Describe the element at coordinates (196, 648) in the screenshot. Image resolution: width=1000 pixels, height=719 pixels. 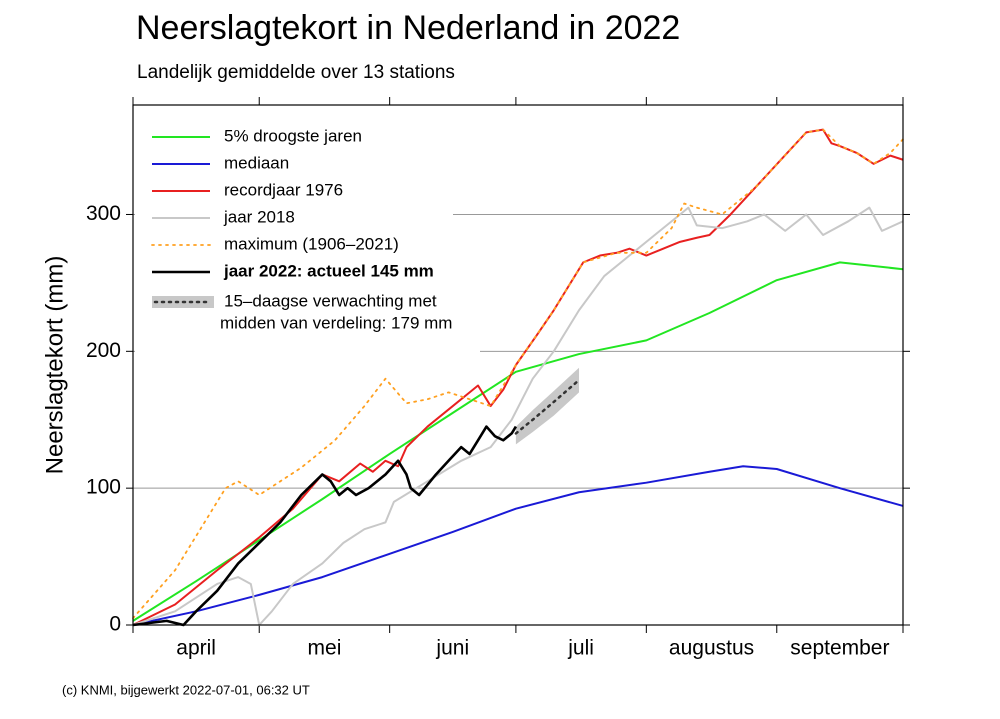
I see `x-tick-label: april` at that location.